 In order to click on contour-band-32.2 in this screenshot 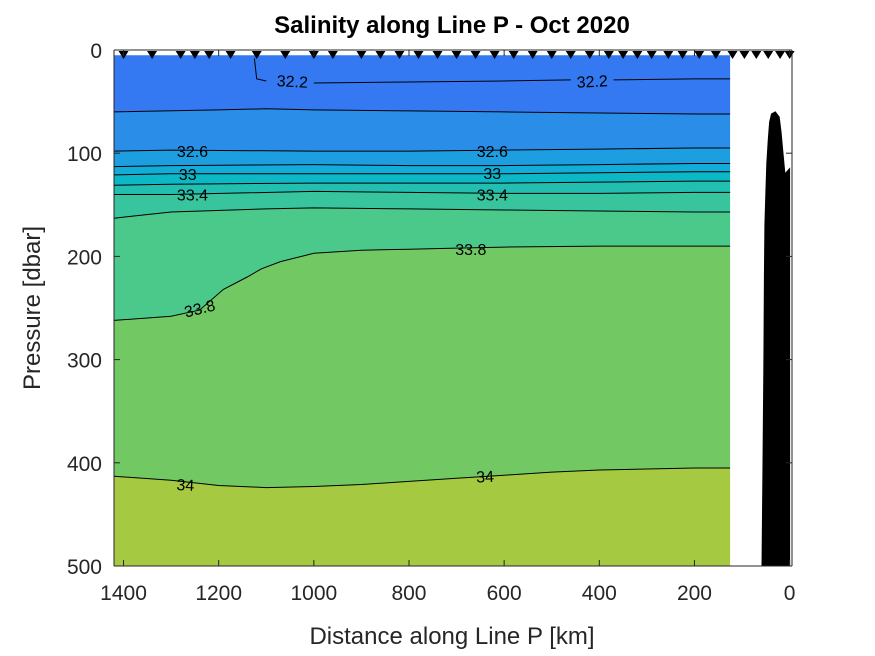, I will do `click(422, 84)`.